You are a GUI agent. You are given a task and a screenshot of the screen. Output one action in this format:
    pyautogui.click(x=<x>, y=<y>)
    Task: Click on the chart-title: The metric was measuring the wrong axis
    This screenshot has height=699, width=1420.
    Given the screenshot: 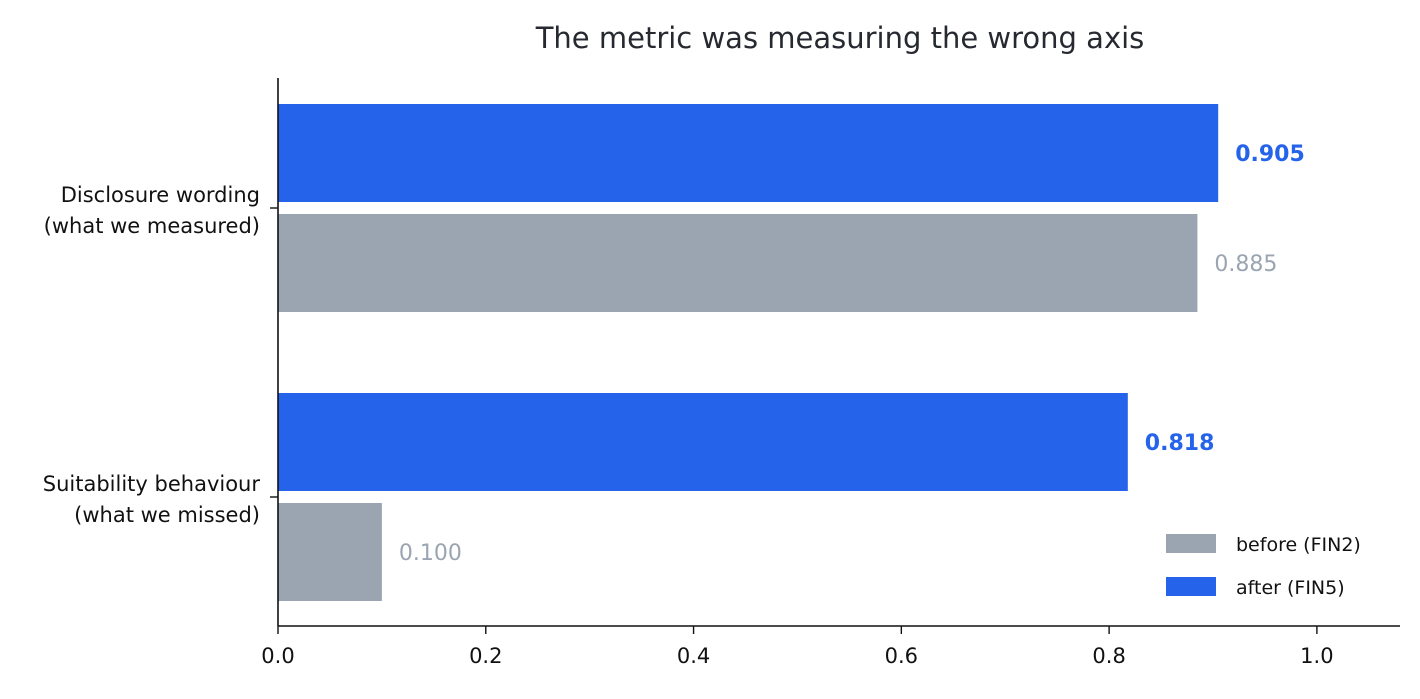 What is the action you would take?
    pyautogui.click(x=840, y=38)
    